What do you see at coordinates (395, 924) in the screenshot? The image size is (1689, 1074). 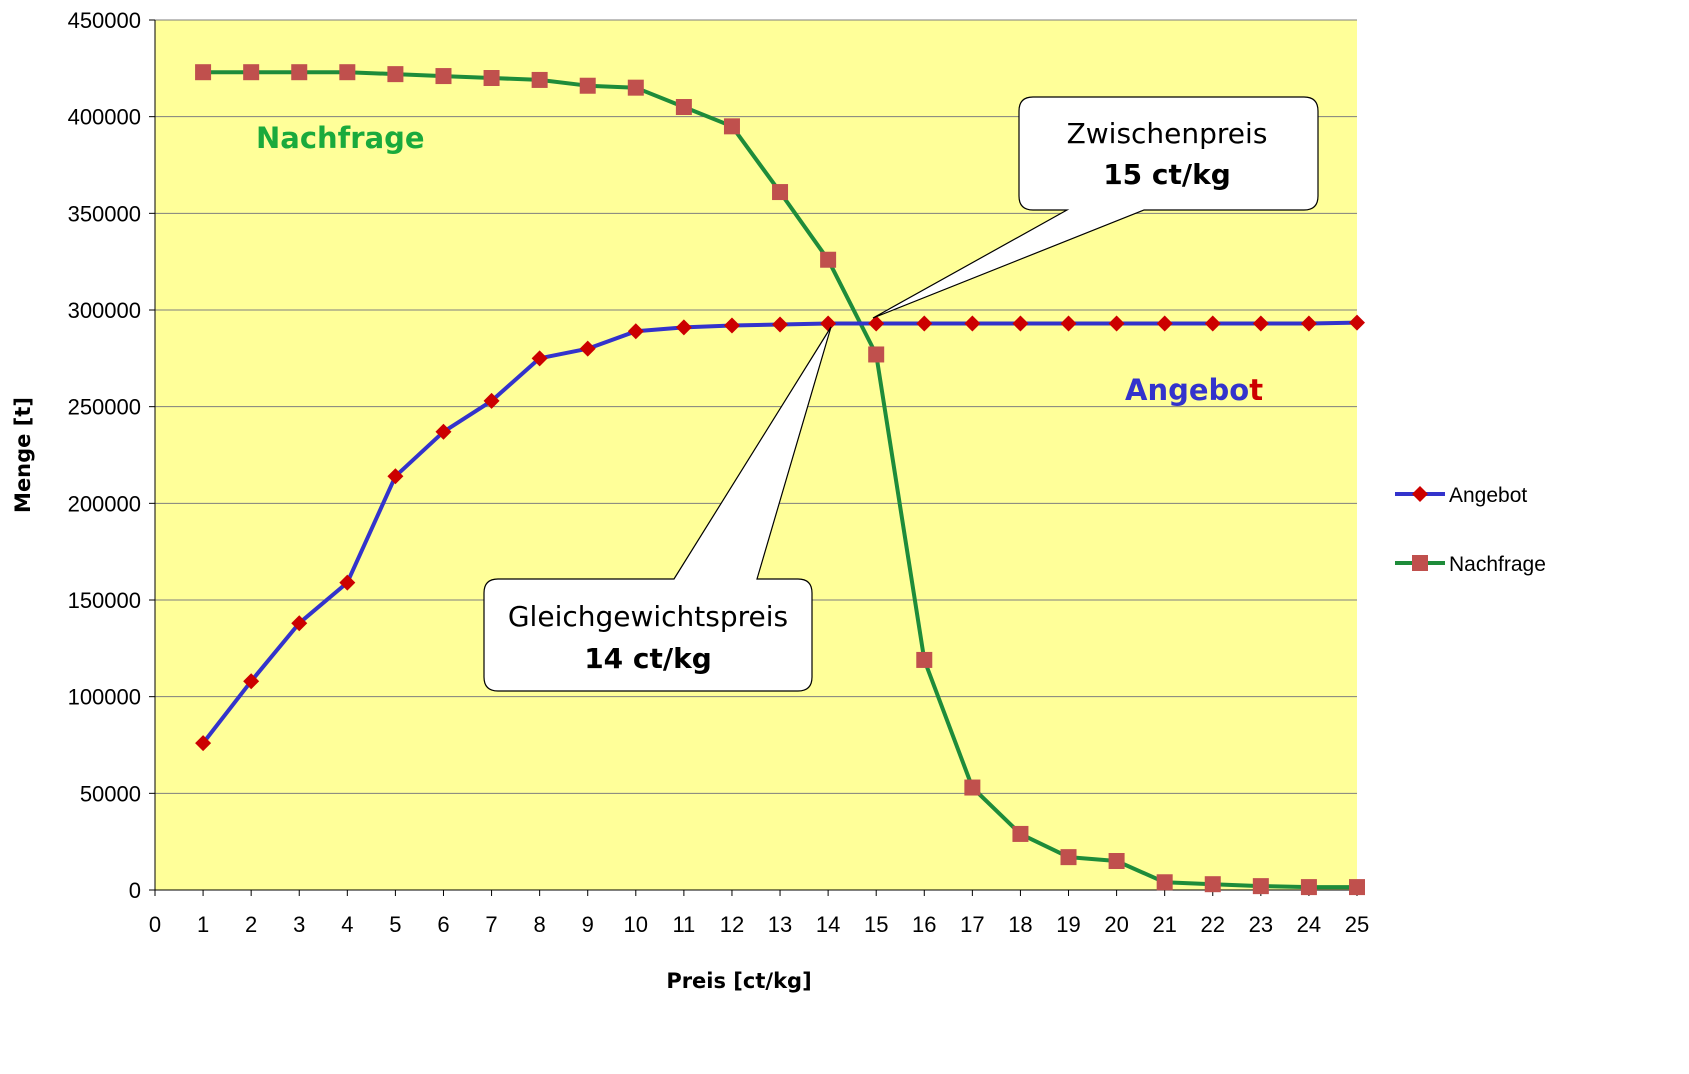 I see `x-tick-label: 5` at bounding box center [395, 924].